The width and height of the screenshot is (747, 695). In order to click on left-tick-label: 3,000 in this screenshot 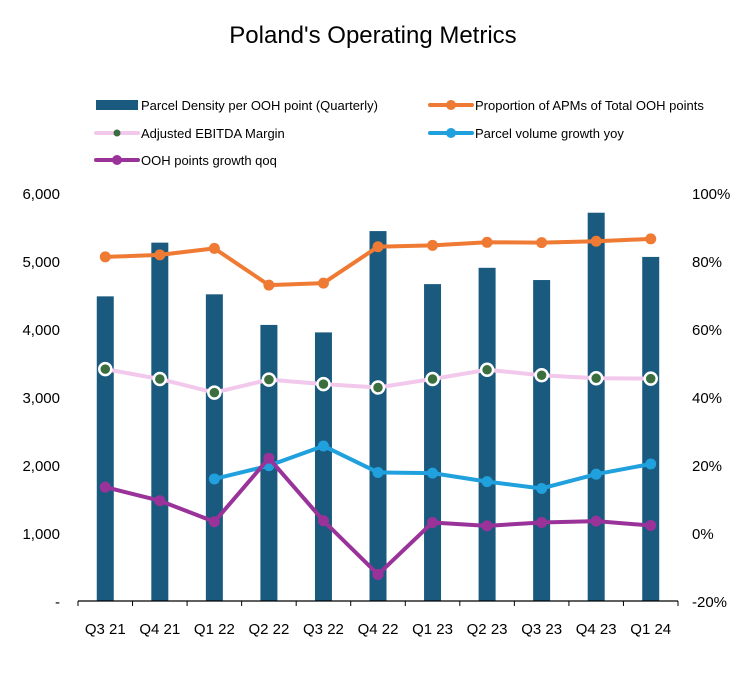, I will do `click(41, 398)`.